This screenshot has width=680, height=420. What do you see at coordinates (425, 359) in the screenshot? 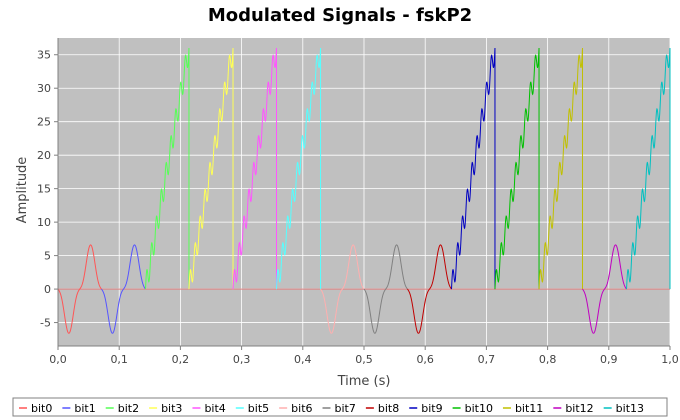
I see `x-tick-label: 0,6` at bounding box center [425, 359].